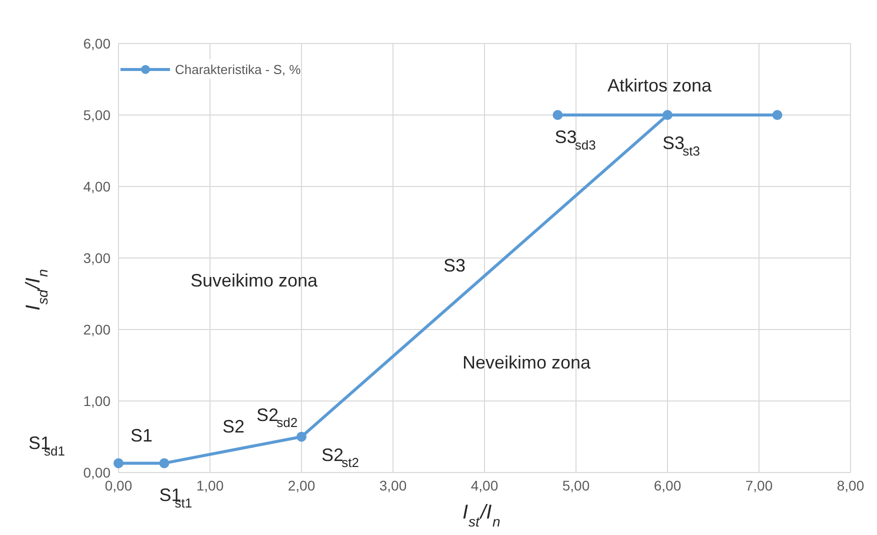 This screenshot has height=535, width=877. Describe the element at coordinates (210, 486) in the screenshot. I see `x-tick-label: 1,00` at that location.